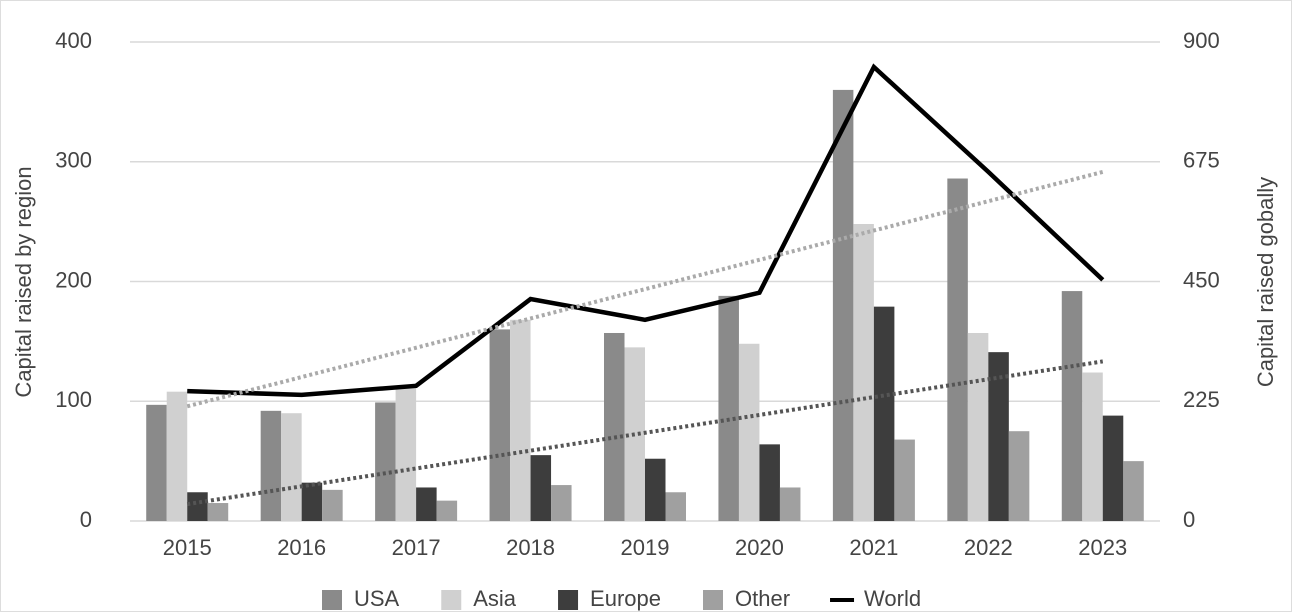 The image size is (1292, 612). What do you see at coordinates (625, 598) in the screenshot?
I see `legend-label: Europe` at bounding box center [625, 598].